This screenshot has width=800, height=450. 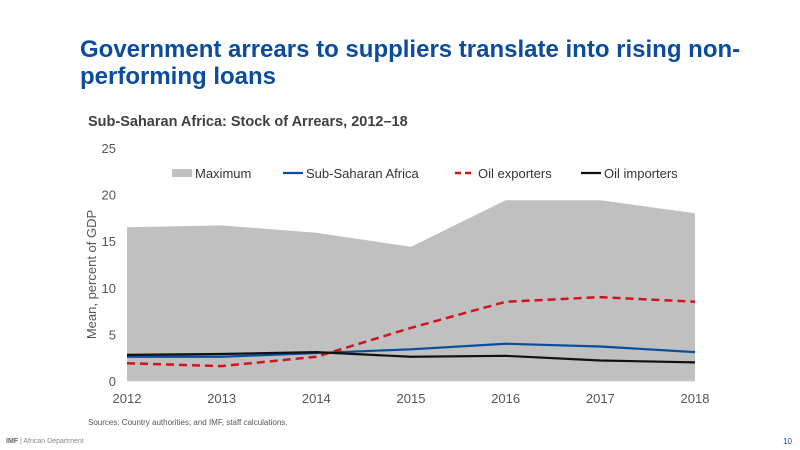 What do you see at coordinates (641, 173) in the screenshot?
I see `legend-label-oil-importers: Oil importers` at bounding box center [641, 173].